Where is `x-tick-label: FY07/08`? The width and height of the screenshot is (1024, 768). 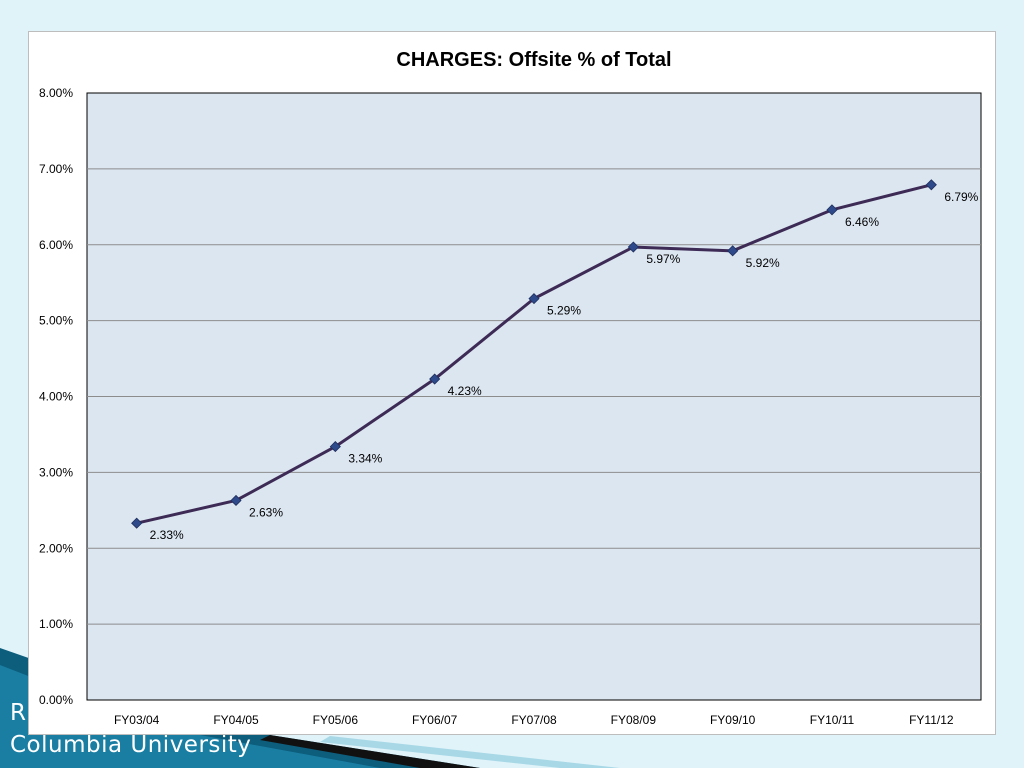 x-tick-label: FY07/08 is located at coordinates (534, 720).